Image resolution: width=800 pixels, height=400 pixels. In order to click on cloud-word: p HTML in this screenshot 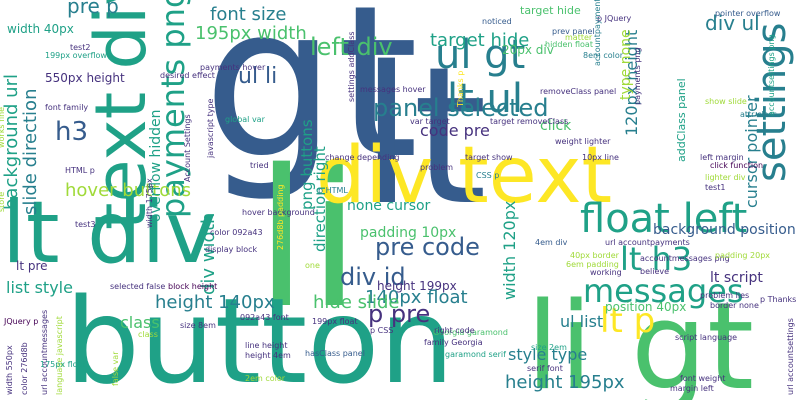, I will do `click(333, 190)`.